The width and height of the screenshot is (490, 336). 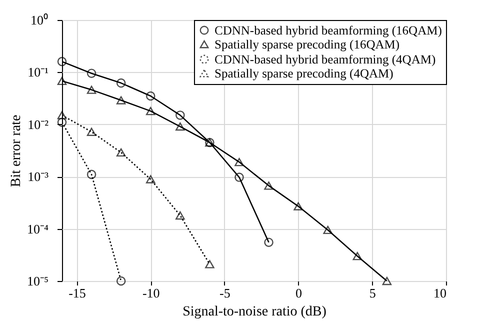 What do you see at coordinates (299, 293) in the screenshot?
I see `x-tick-label: 0` at bounding box center [299, 293].